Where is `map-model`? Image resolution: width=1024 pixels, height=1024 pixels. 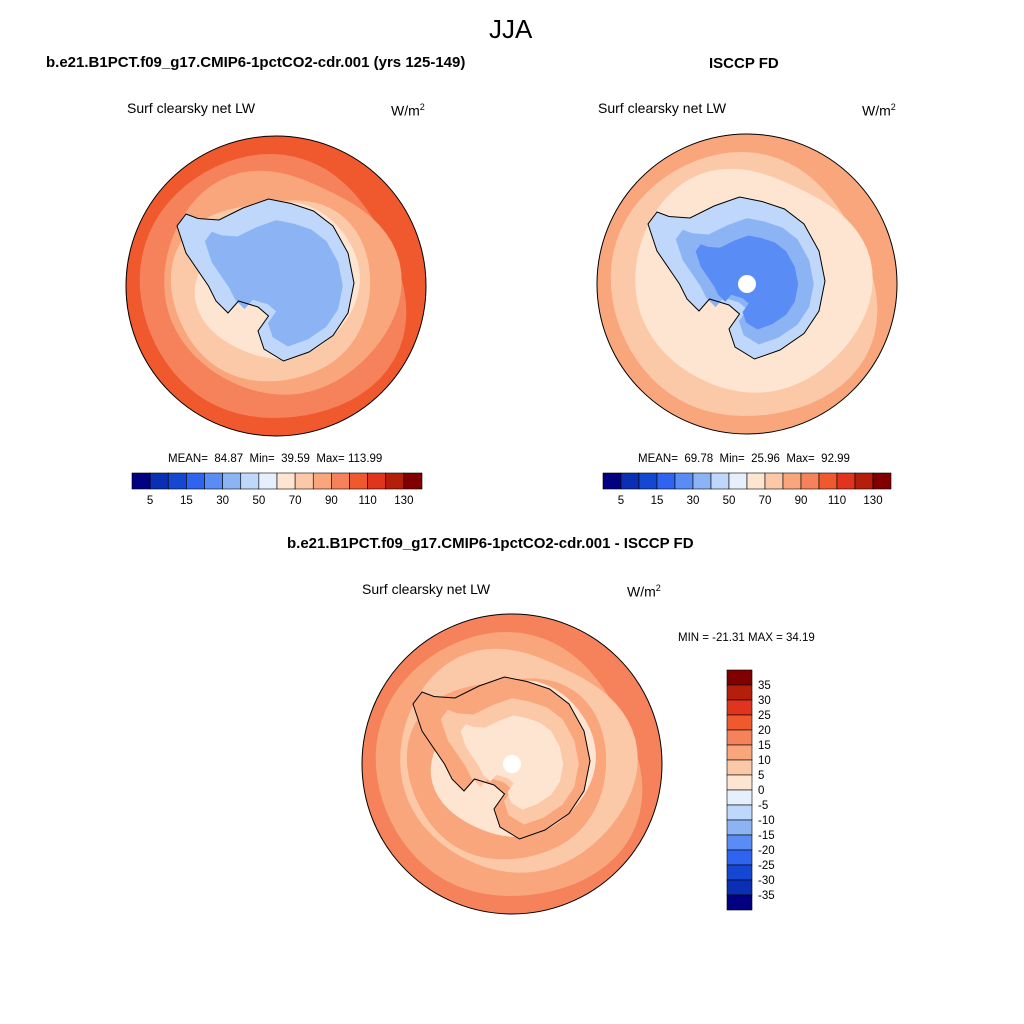
map-model is located at coordinates (276, 286).